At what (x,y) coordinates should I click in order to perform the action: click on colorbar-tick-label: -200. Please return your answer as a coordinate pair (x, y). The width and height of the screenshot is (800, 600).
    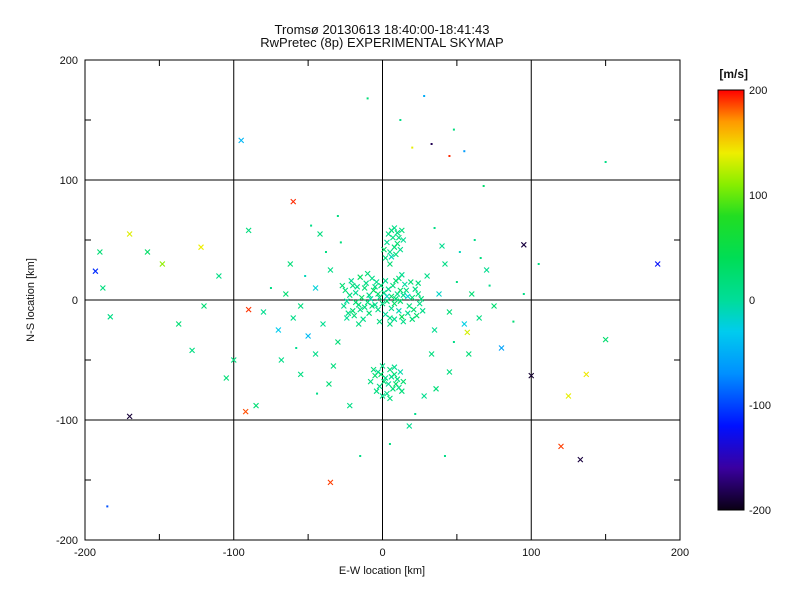
    Looking at the image, I should click on (760, 511).